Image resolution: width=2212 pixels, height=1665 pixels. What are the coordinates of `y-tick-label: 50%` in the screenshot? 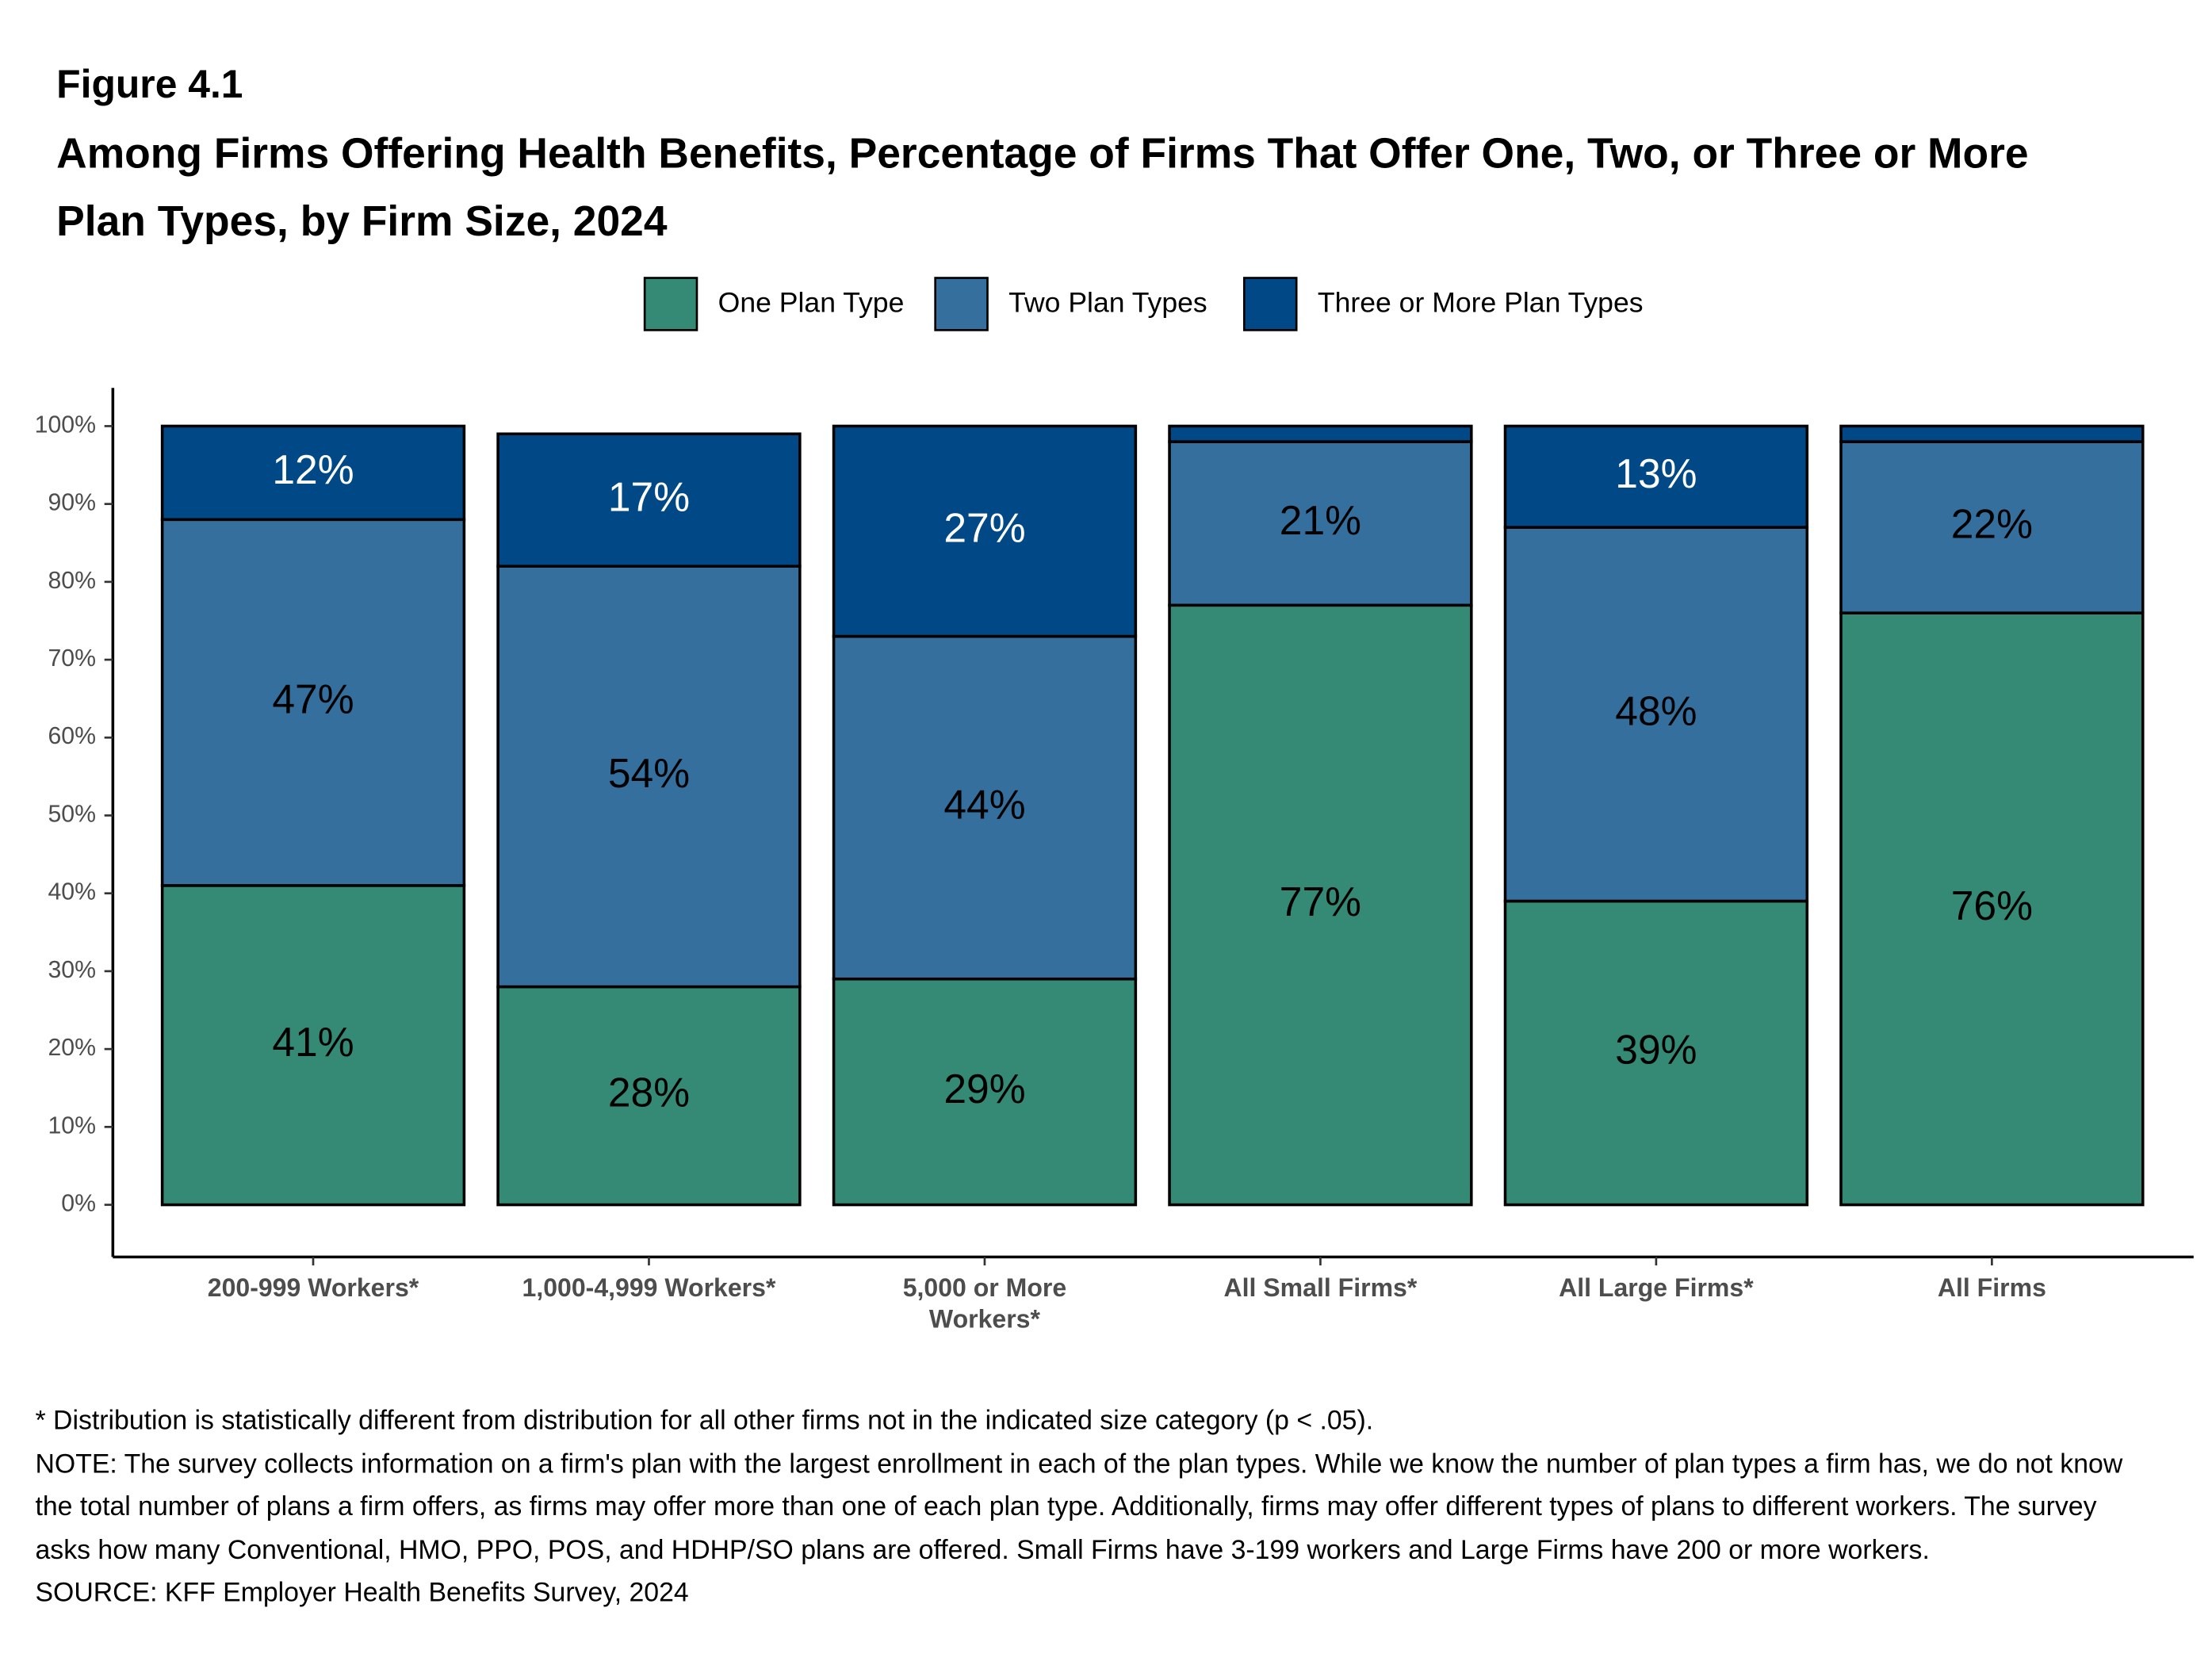 It's located at (72, 814).